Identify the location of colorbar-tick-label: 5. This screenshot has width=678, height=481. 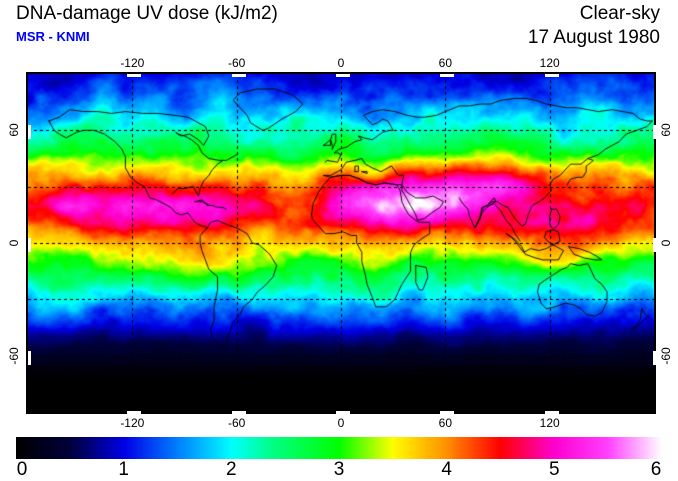
(554, 469).